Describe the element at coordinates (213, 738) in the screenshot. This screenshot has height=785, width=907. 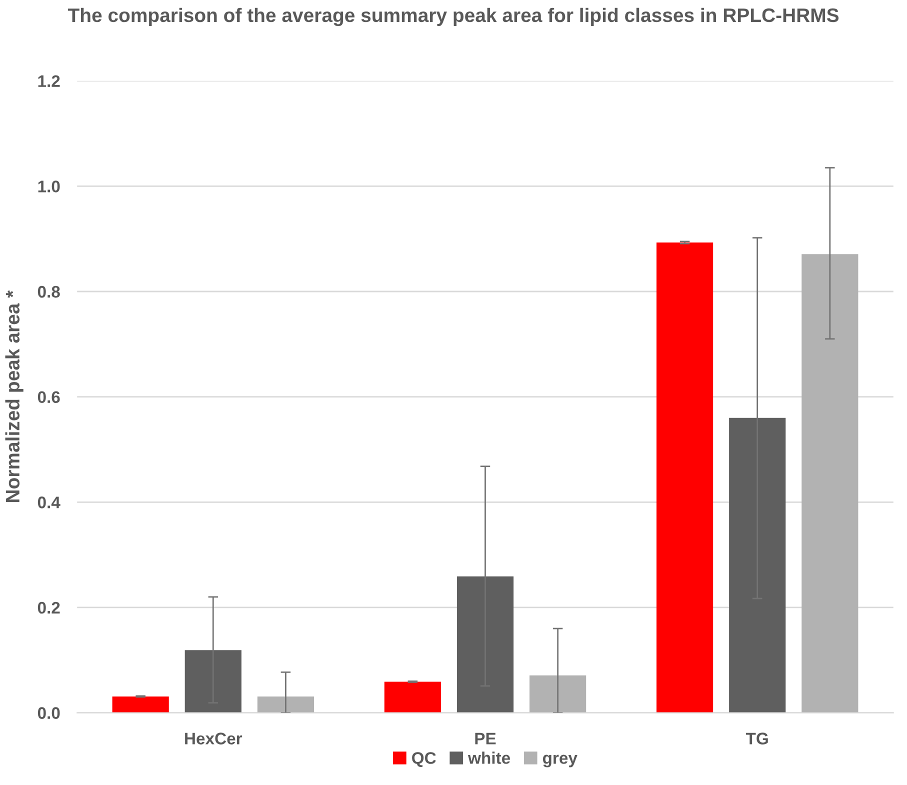
I see `x-tick-label: HexCer` at that location.